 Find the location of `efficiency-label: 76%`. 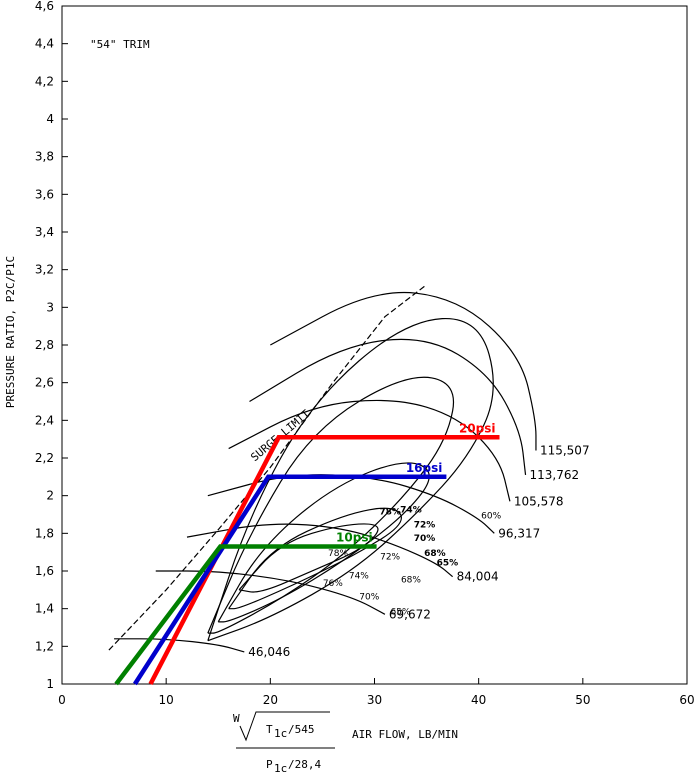

efficiency-label: 76% is located at coordinates (333, 584).